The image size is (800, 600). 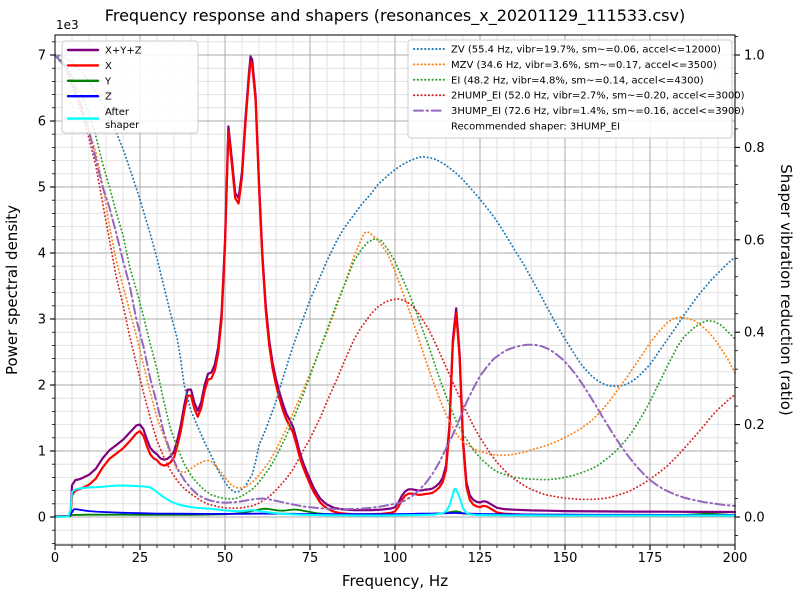 I want to click on y-right-tick-label: 0.8, so click(x=754, y=148).